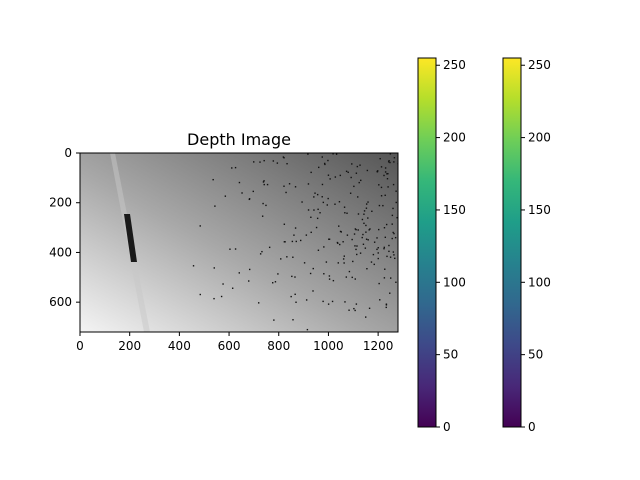 The width and height of the screenshot is (640, 480). Describe the element at coordinates (179, 346) in the screenshot. I see `x-tick-label: 400` at that location.